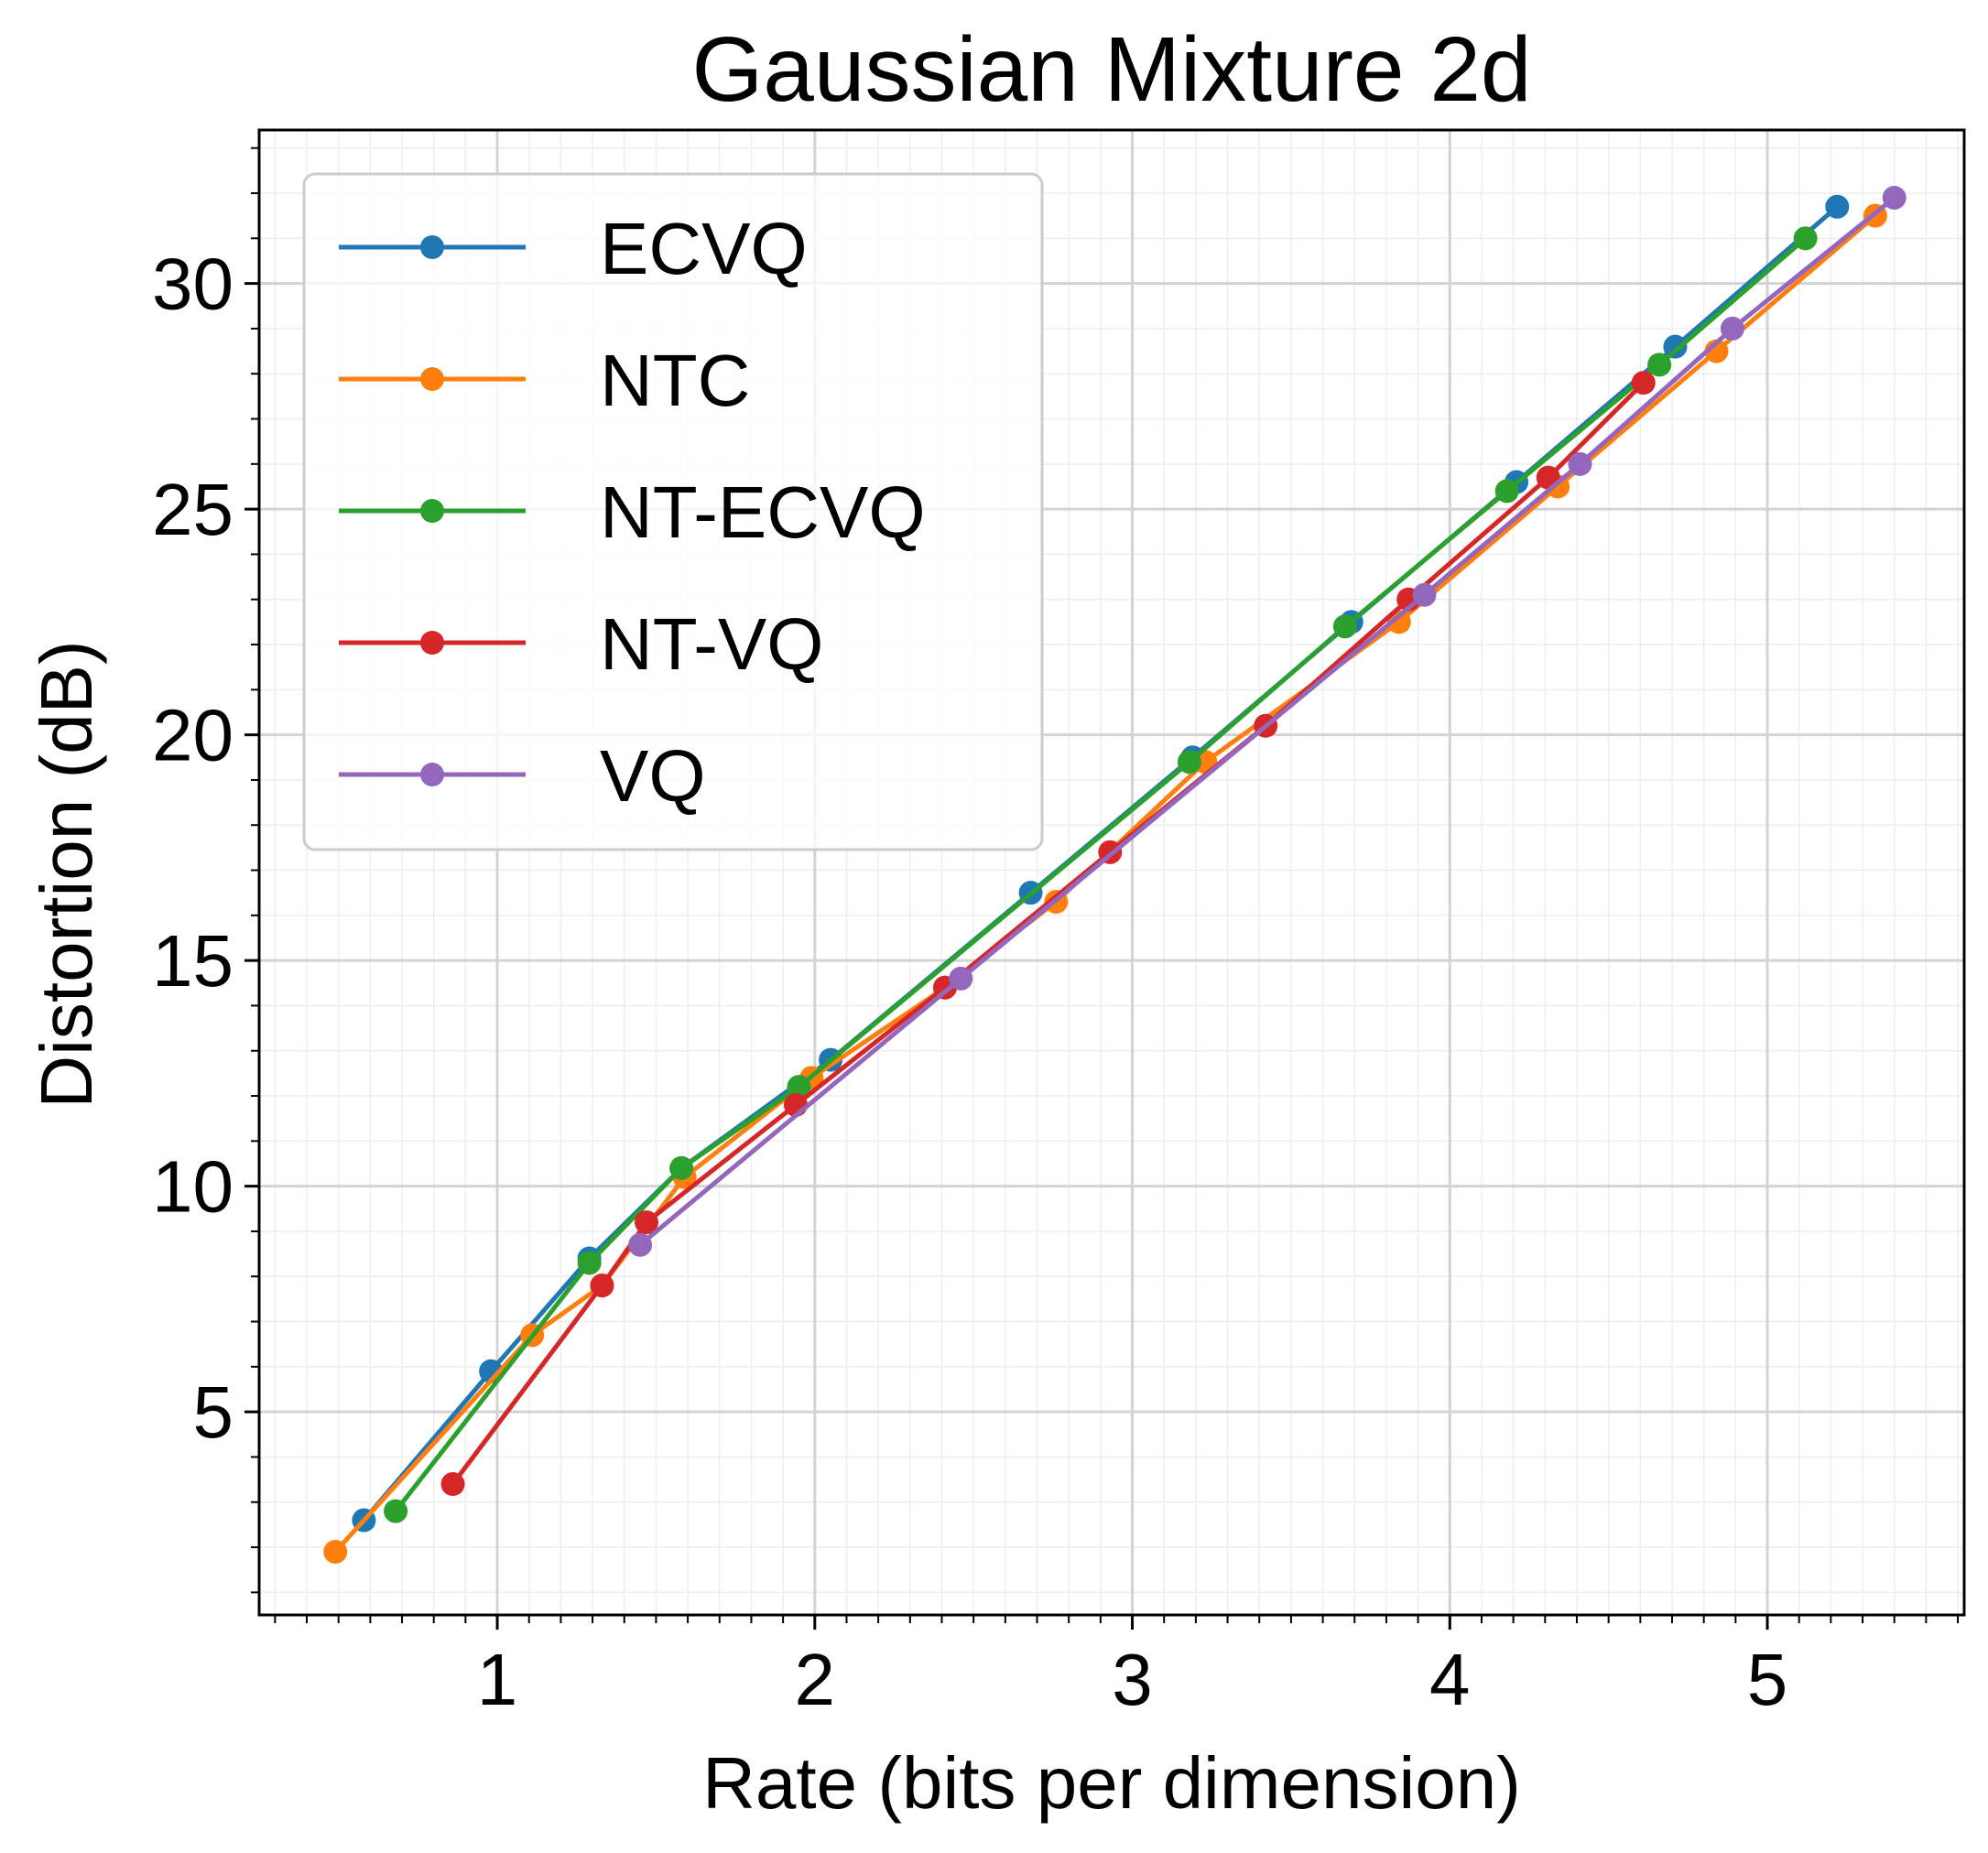 This screenshot has height=1853, width=1988. Describe the element at coordinates (213, 1412) in the screenshot. I see `y-tick-label: 5` at that location.